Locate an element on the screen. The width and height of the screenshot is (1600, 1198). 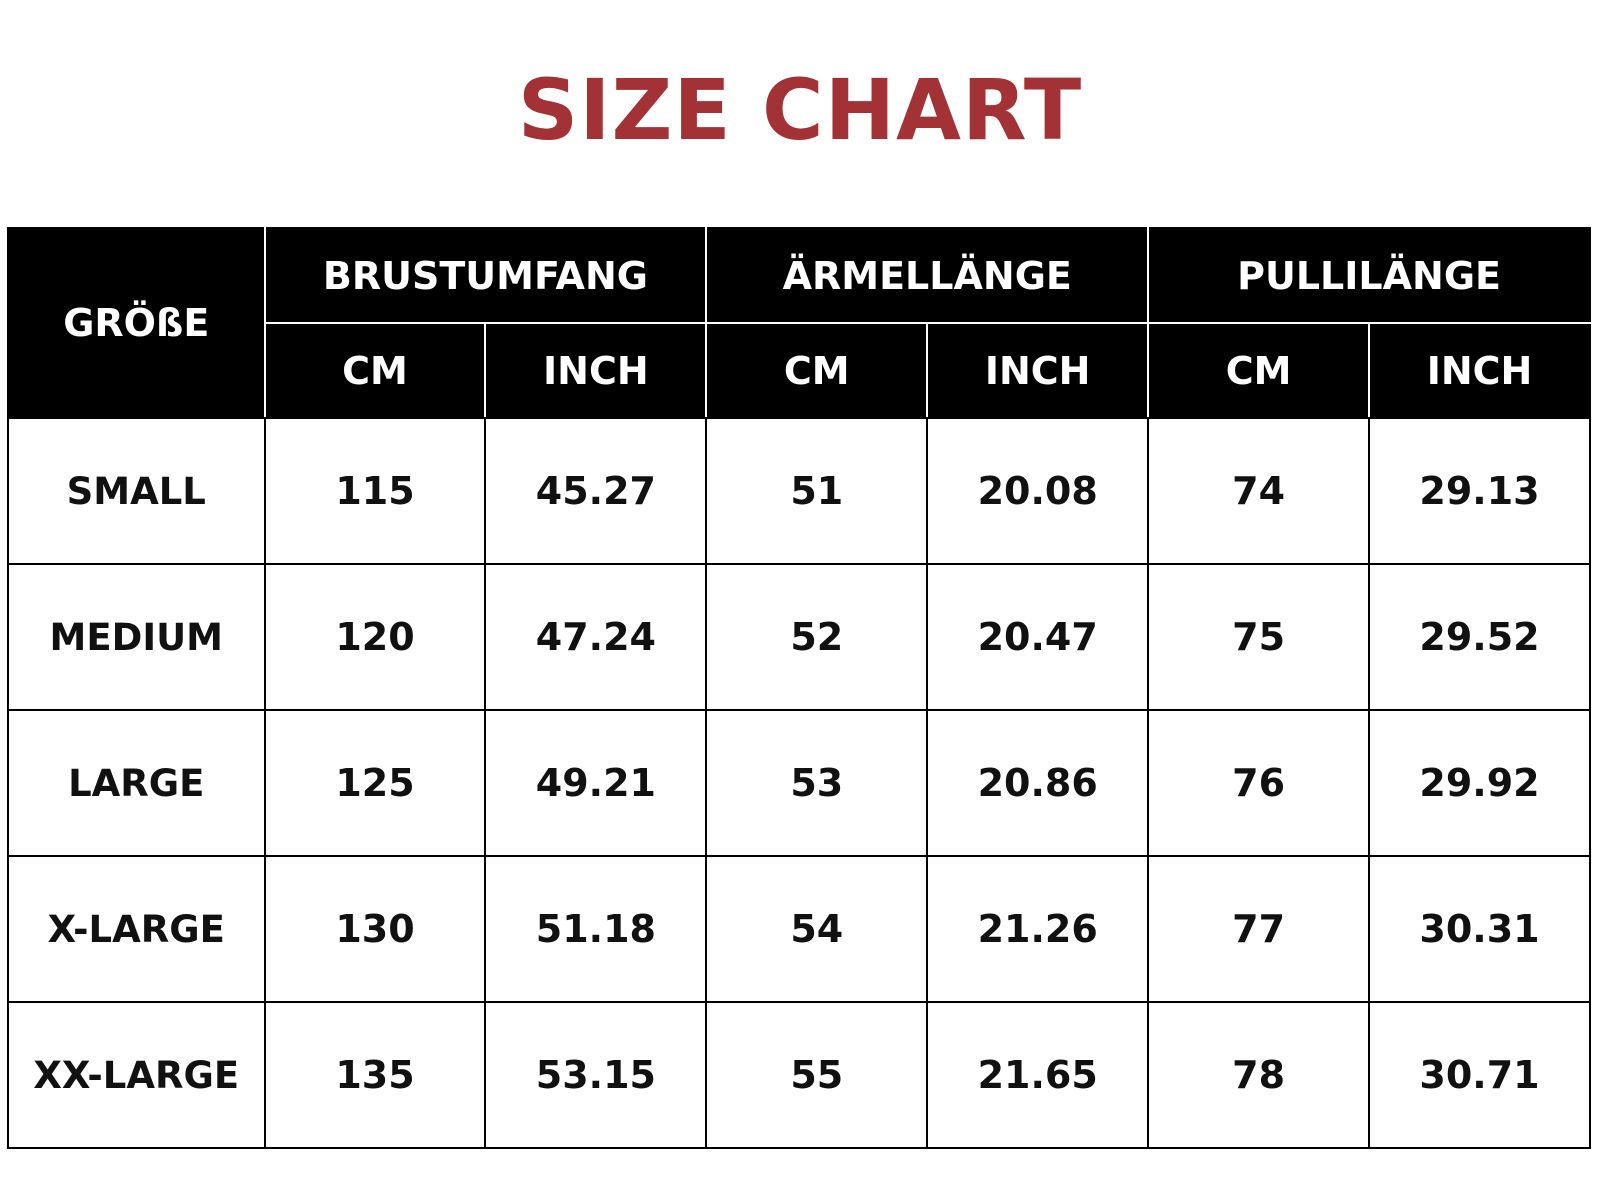
table-cell: 75 is located at coordinates (1259, 637).